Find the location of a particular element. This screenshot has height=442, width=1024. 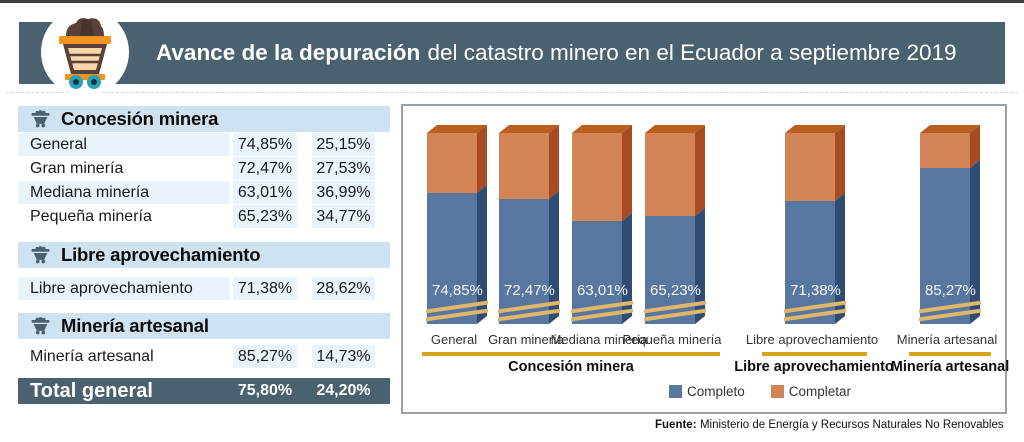

table-row: Libre aprovechamiento 71,38% 28,62% is located at coordinates (204, 288).